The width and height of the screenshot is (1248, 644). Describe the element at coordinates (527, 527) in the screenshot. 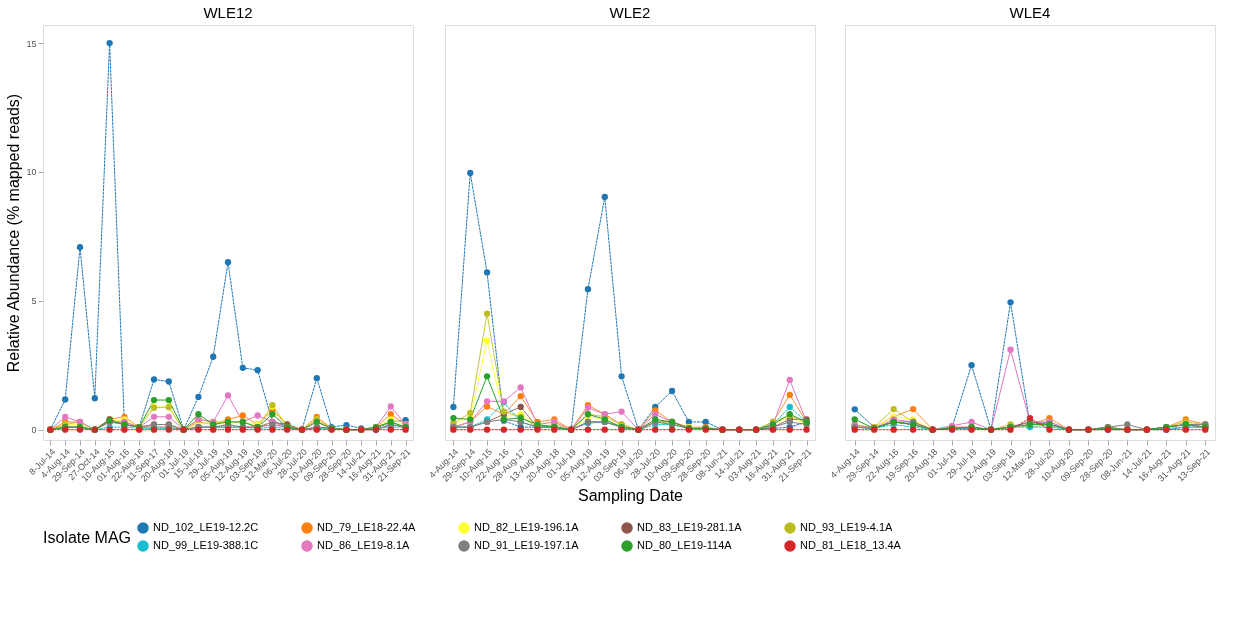

I see `legend-label: ND_82_LE19-196.1A` at that location.